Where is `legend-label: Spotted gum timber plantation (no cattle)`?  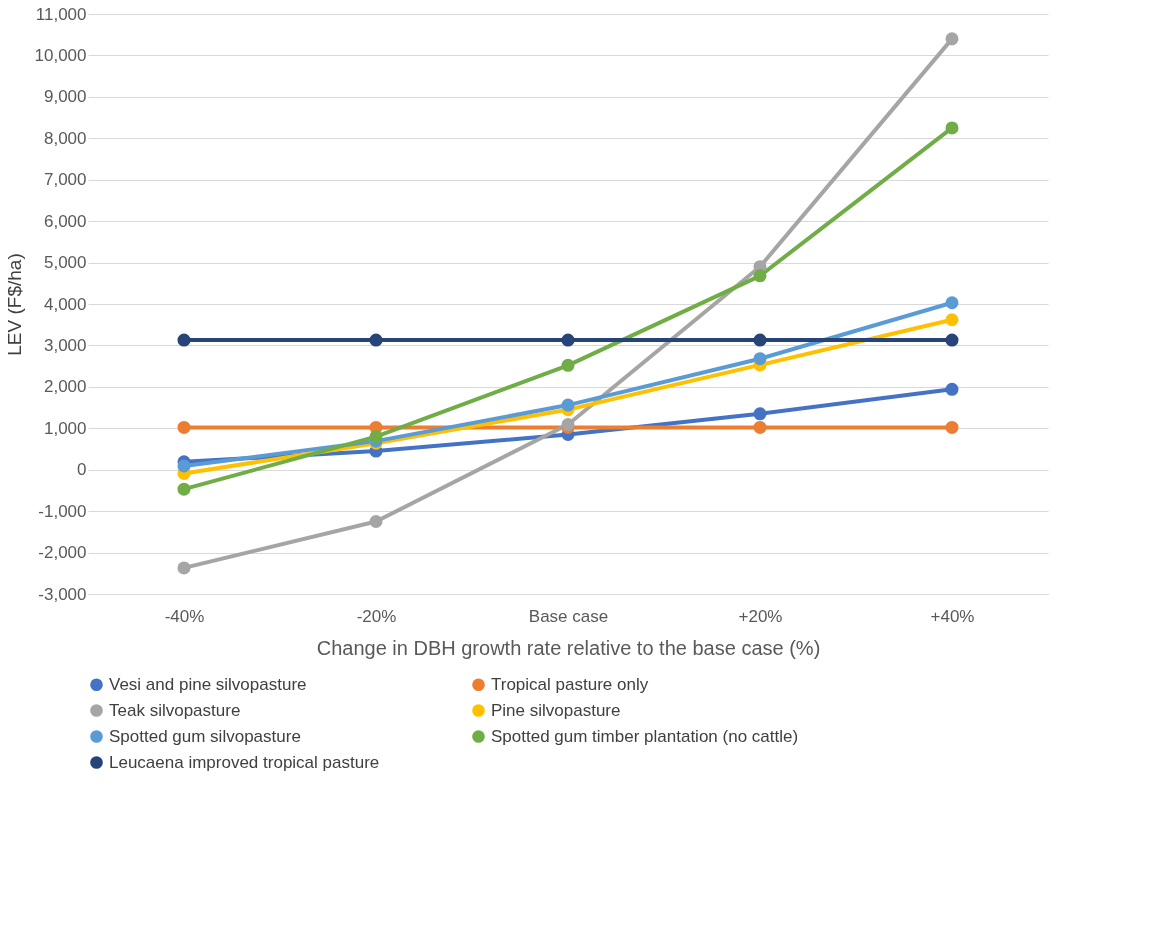
legend-label: Spotted gum timber plantation (no cattle) is located at coordinates (645, 736).